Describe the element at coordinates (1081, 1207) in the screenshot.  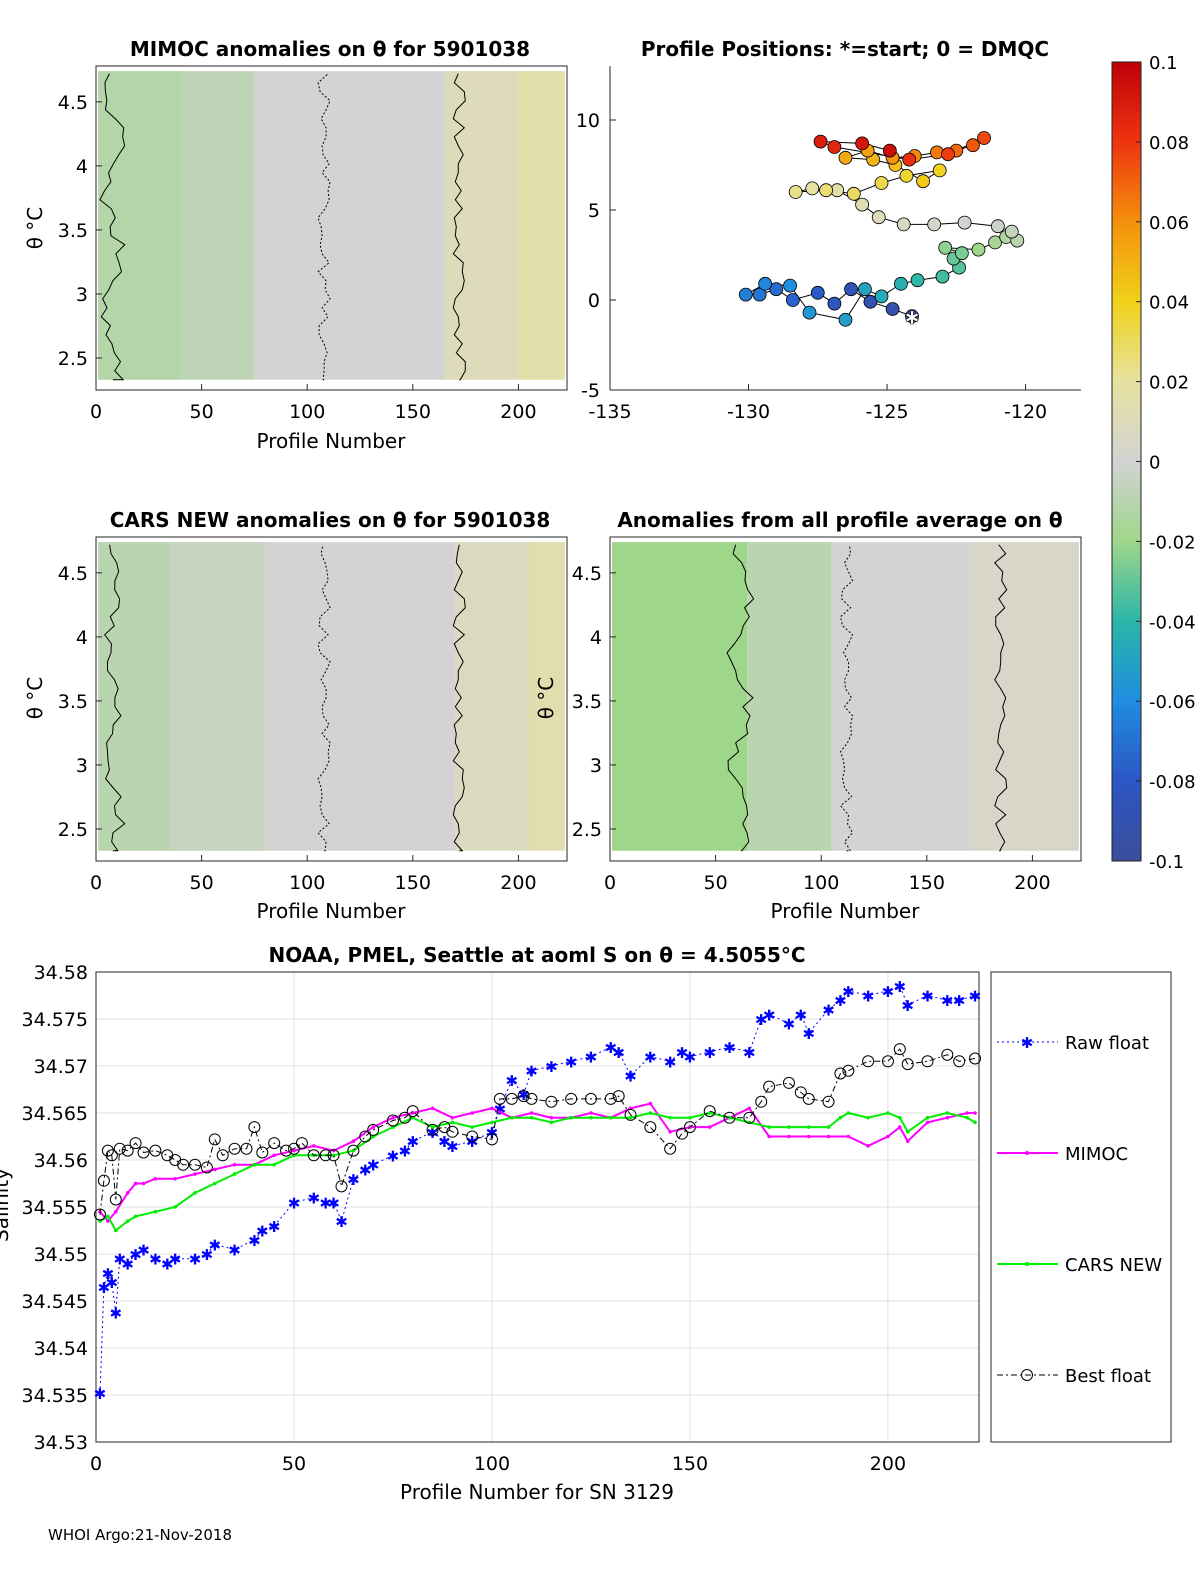
I see `legend-box` at that location.